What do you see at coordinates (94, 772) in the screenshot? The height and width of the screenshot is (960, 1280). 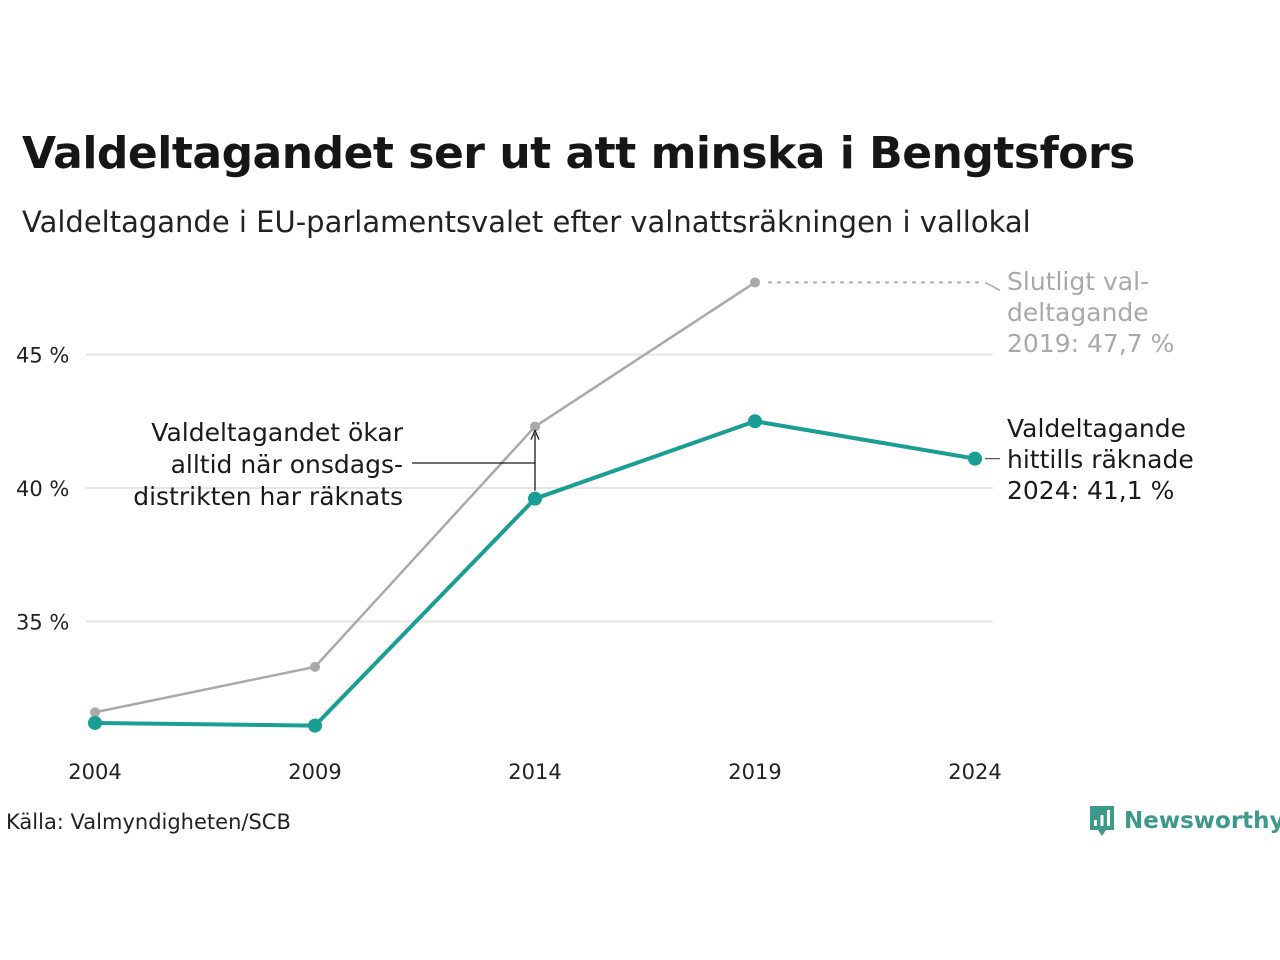 I see `x-tick-label: 2004` at bounding box center [94, 772].